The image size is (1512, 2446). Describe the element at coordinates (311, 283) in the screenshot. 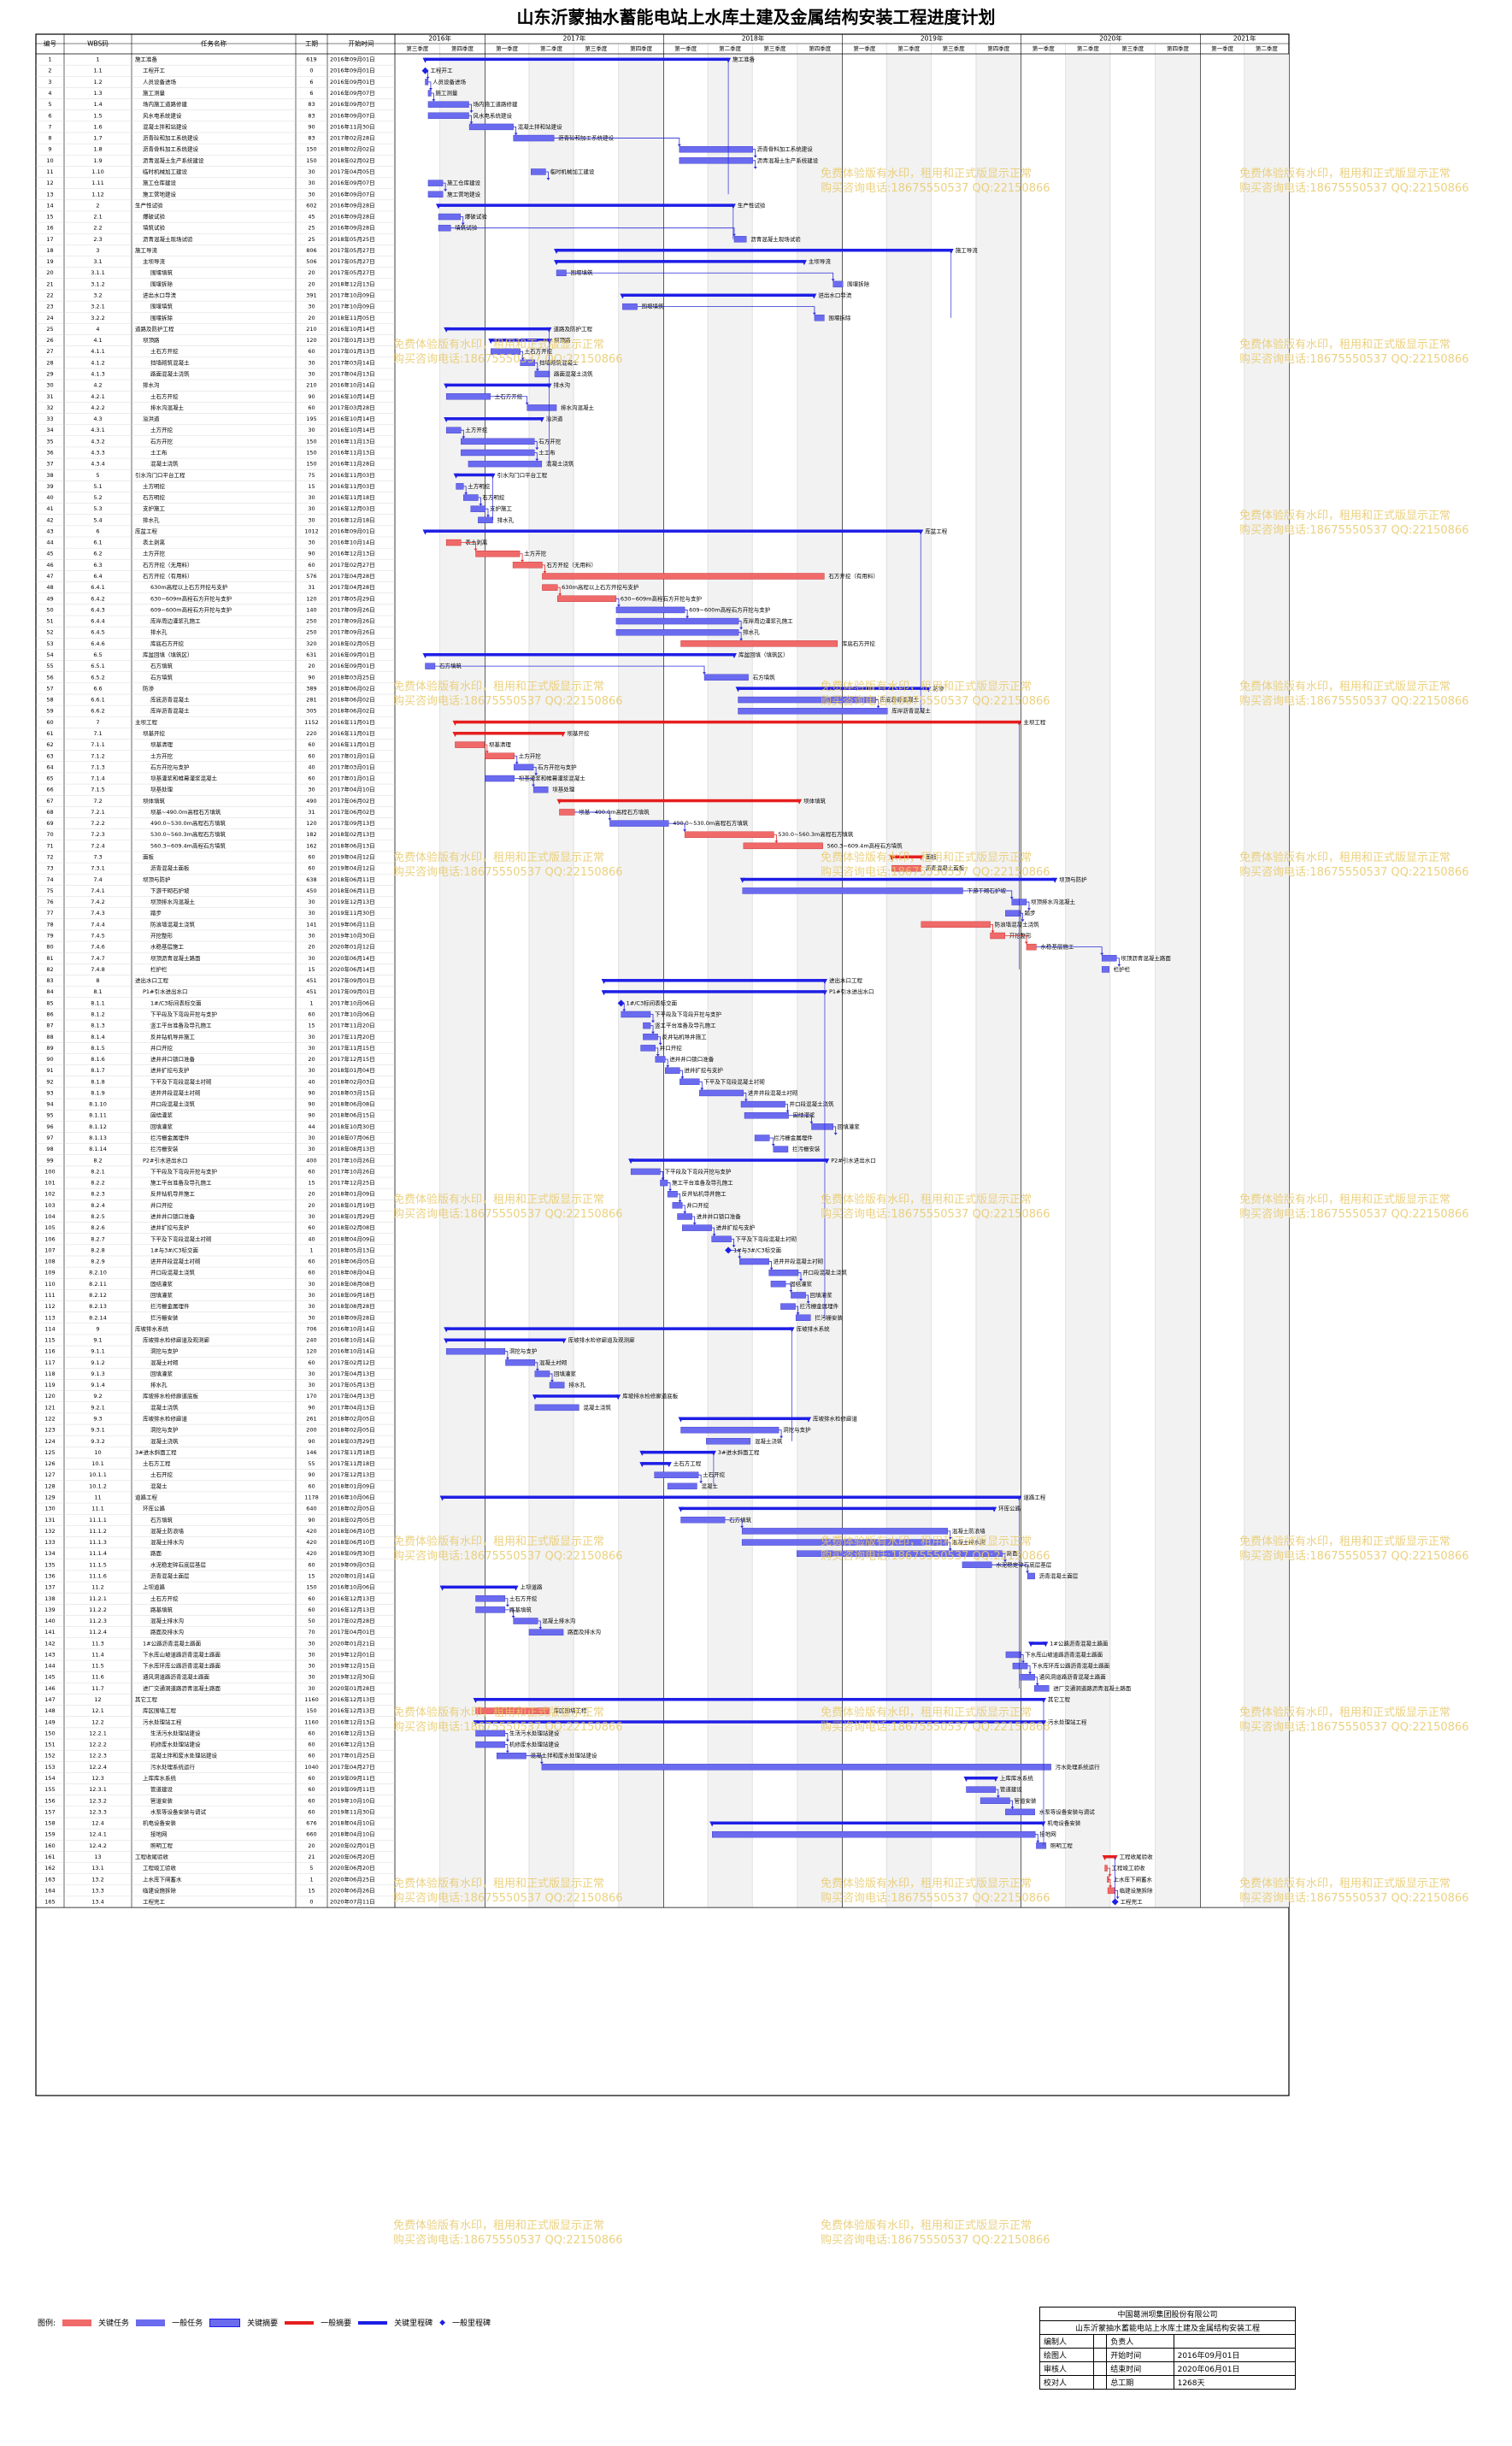

I see `row-duration: 20` at that location.